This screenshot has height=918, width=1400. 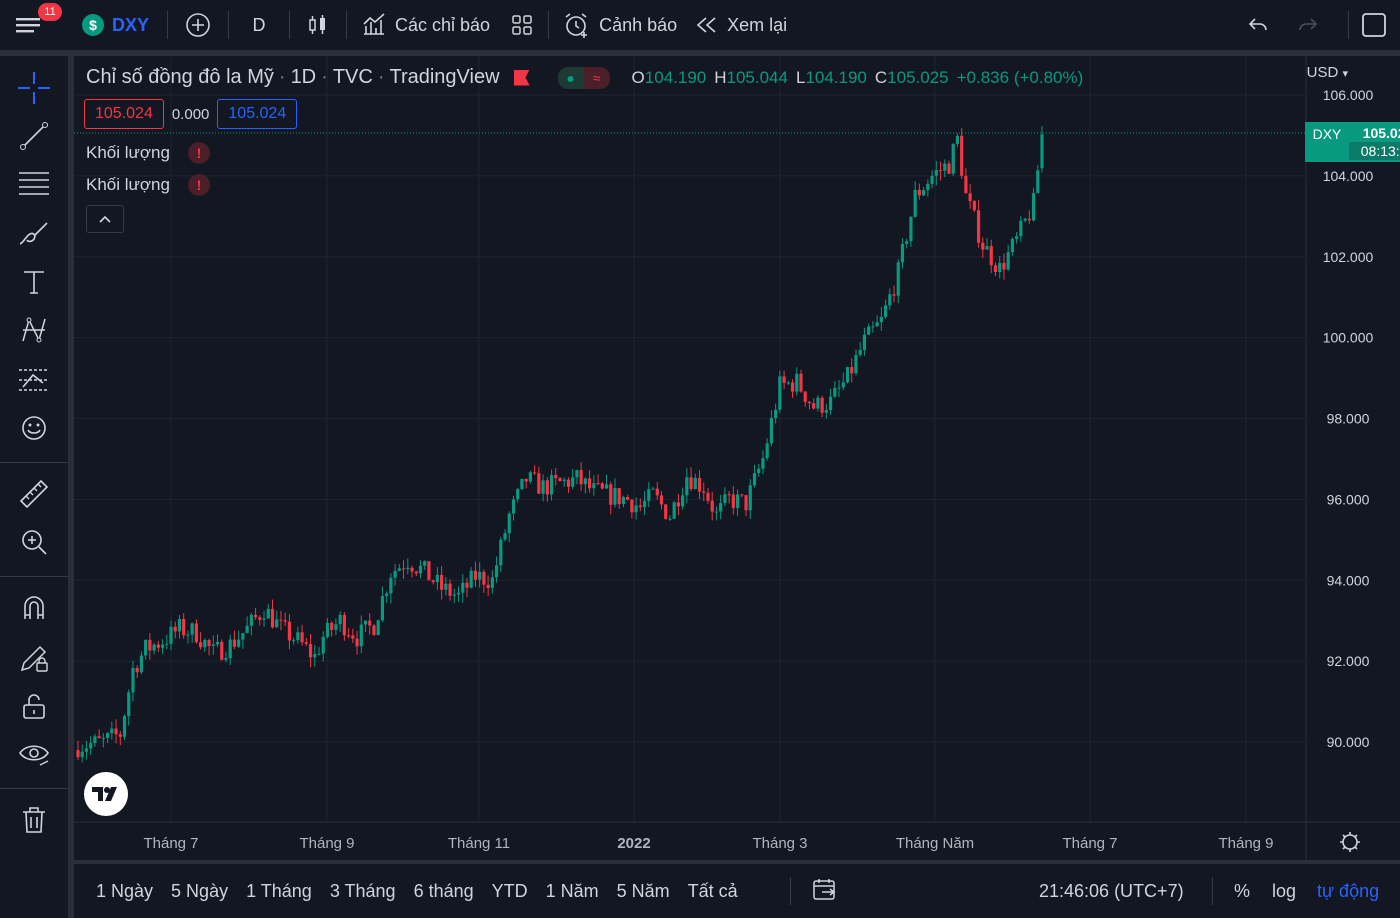 I want to click on pattern-icon, so click(x=34, y=330).